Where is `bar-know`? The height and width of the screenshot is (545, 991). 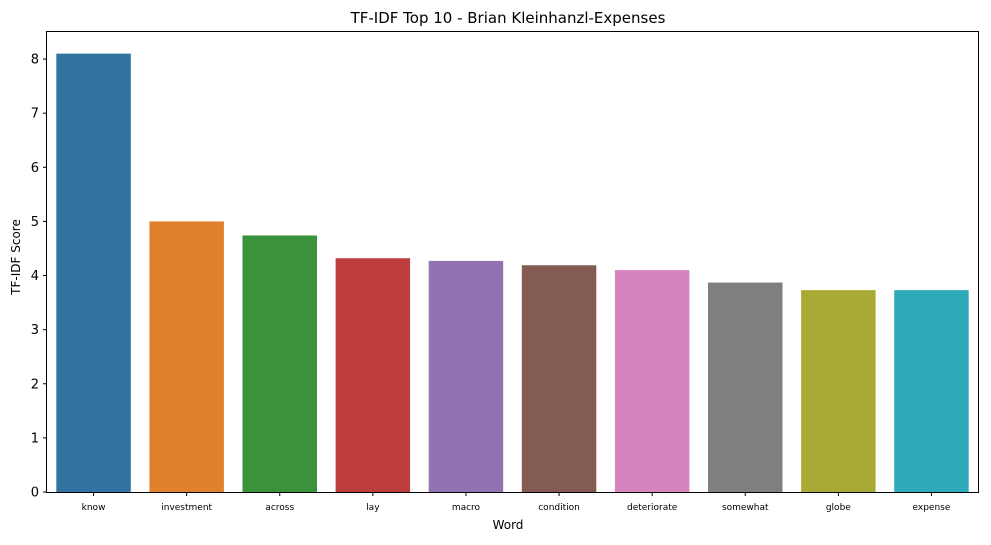
bar-know is located at coordinates (93, 273).